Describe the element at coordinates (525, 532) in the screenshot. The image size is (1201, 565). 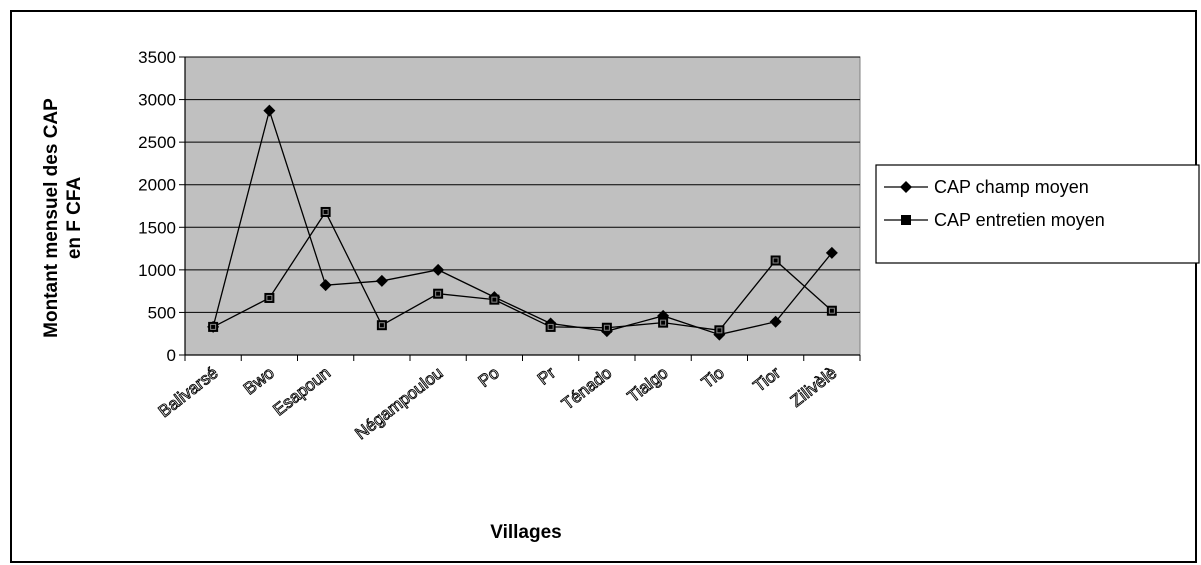
I see `x-axis-title: Villages` at that location.